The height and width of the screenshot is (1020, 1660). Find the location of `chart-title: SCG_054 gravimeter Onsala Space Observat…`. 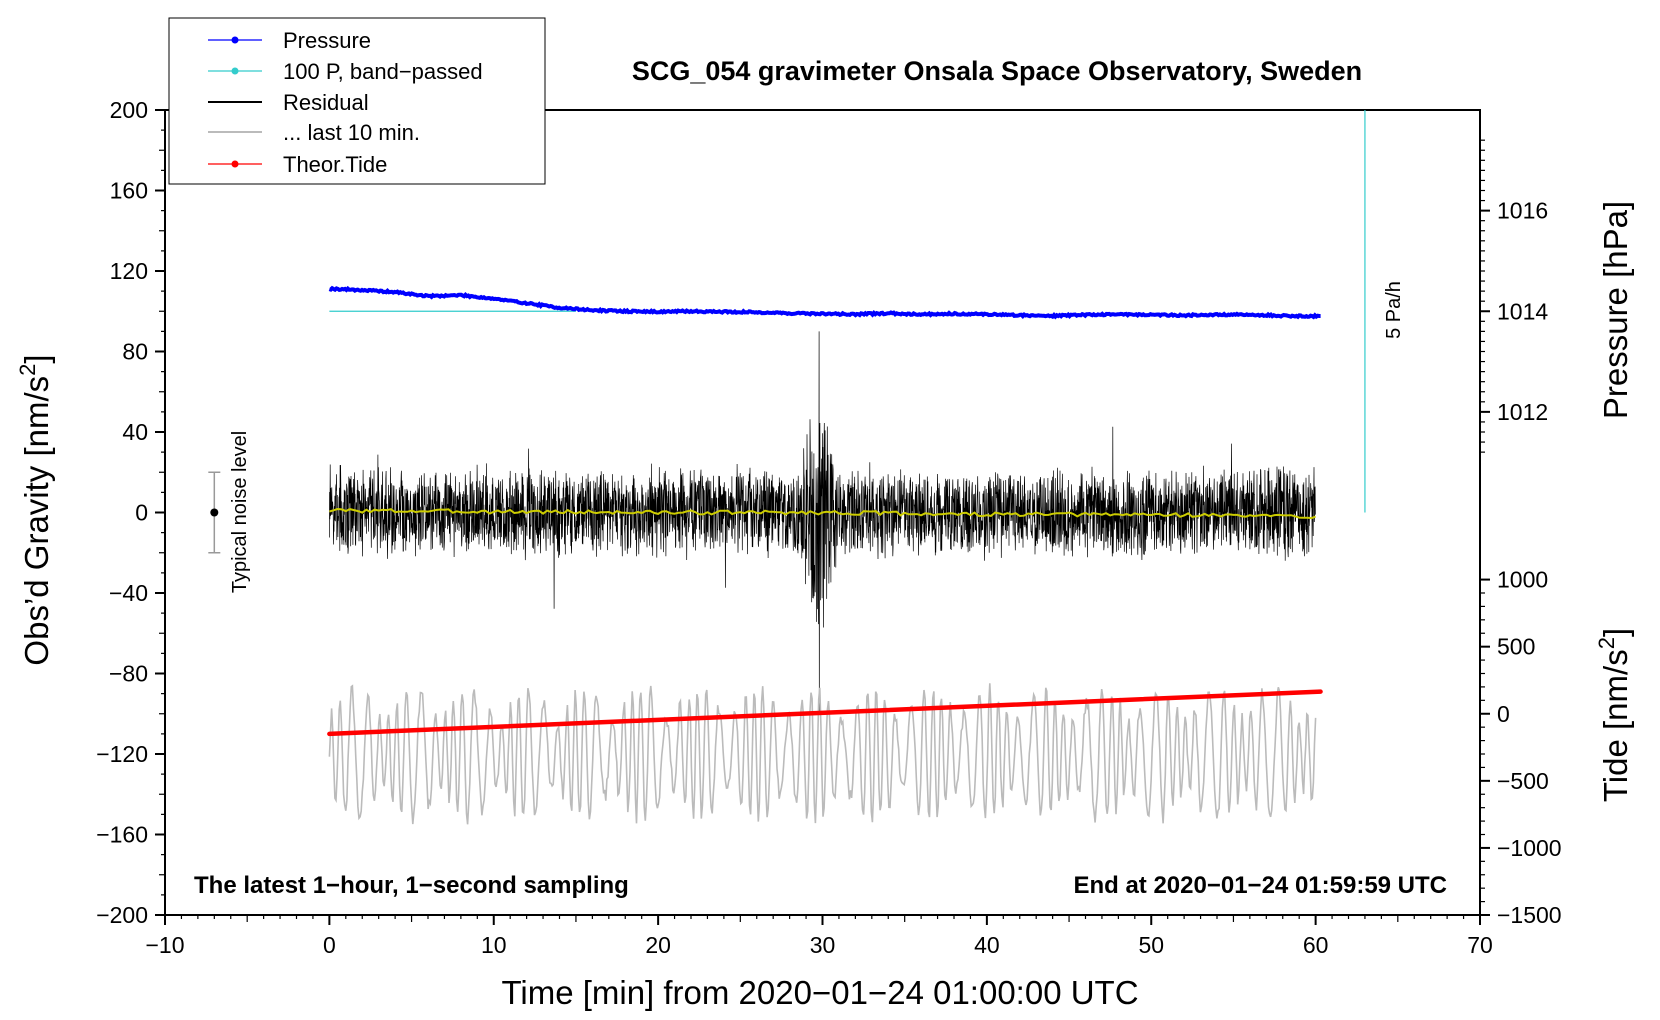

chart-title: SCG_054 gravimeter Onsala Space Observat… is located at coordinates (997, 71).